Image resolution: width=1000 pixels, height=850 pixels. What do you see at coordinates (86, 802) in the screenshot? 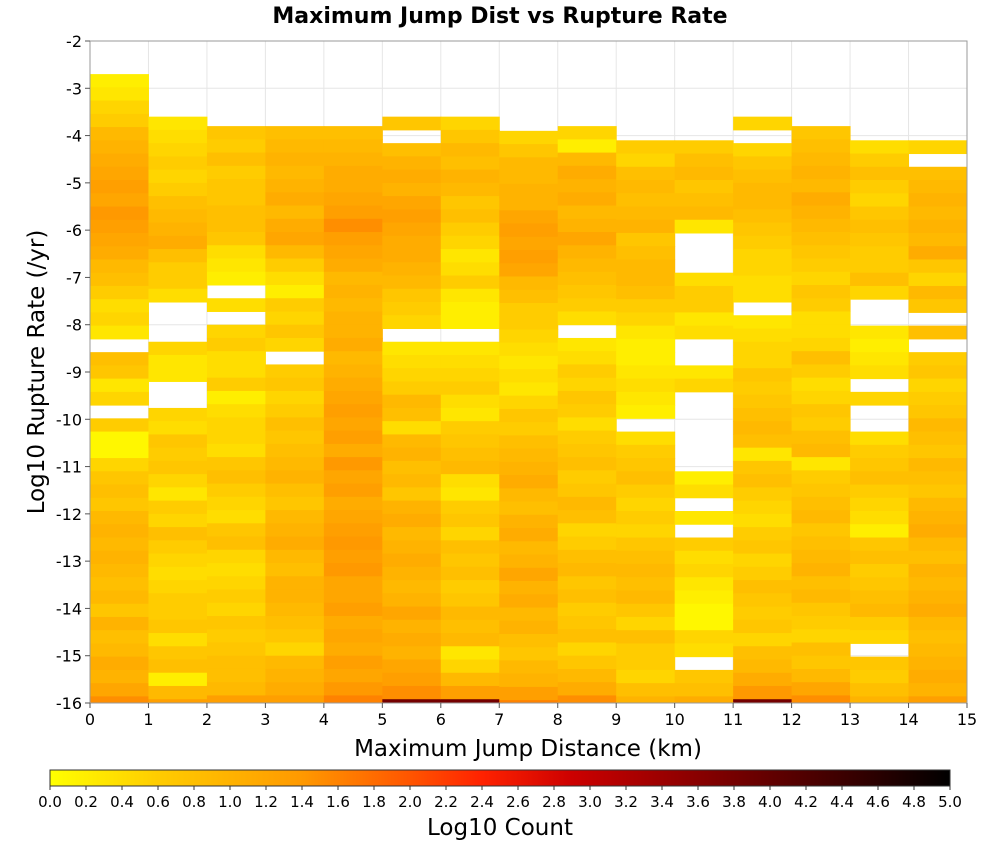
I see `colorbar-tick-label: 0.2` at bounding box center [86, 802].